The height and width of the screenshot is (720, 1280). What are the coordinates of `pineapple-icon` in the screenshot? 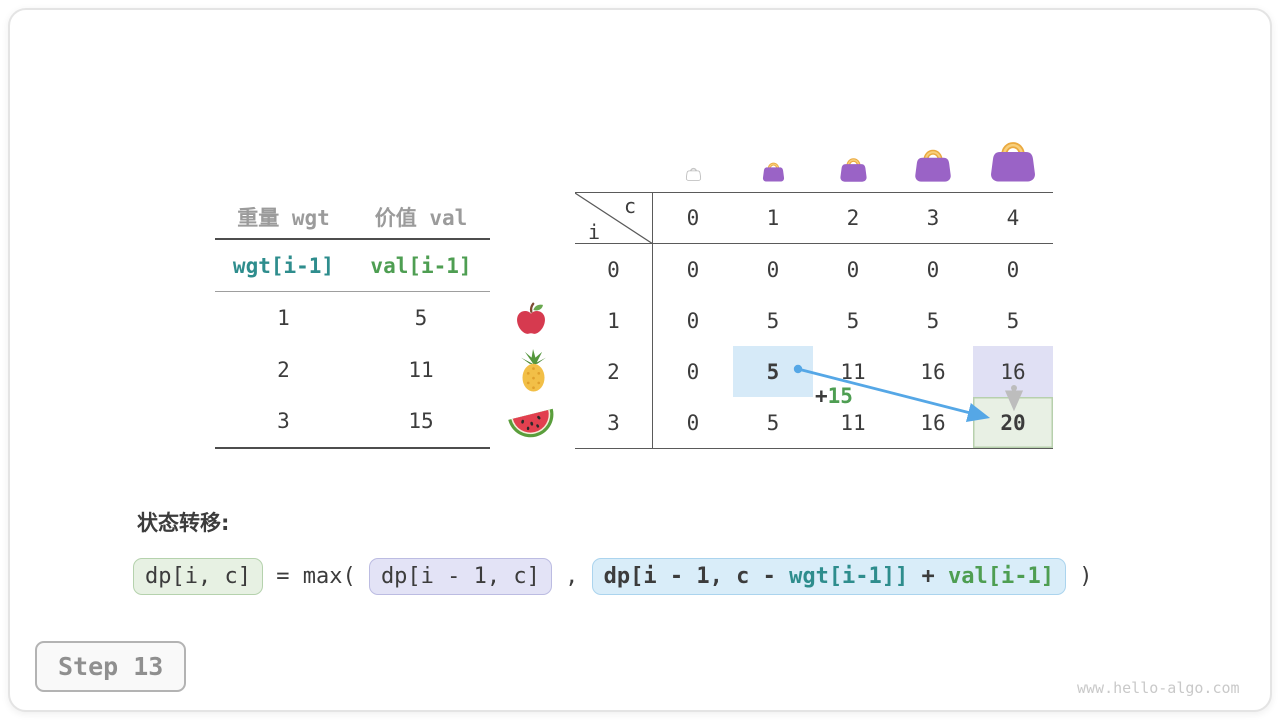 It's located at (533, 370).